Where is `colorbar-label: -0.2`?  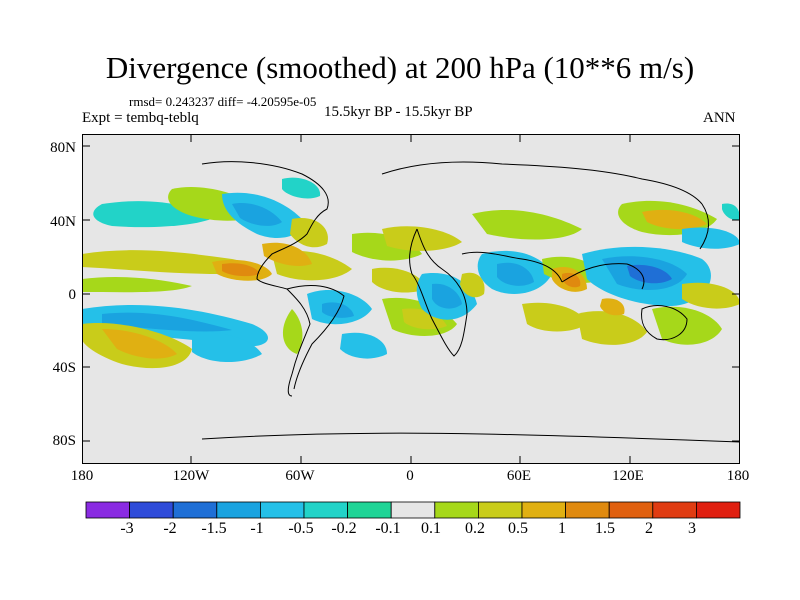
colorbar-label: -0.2 is located at coordinates (344, 528).